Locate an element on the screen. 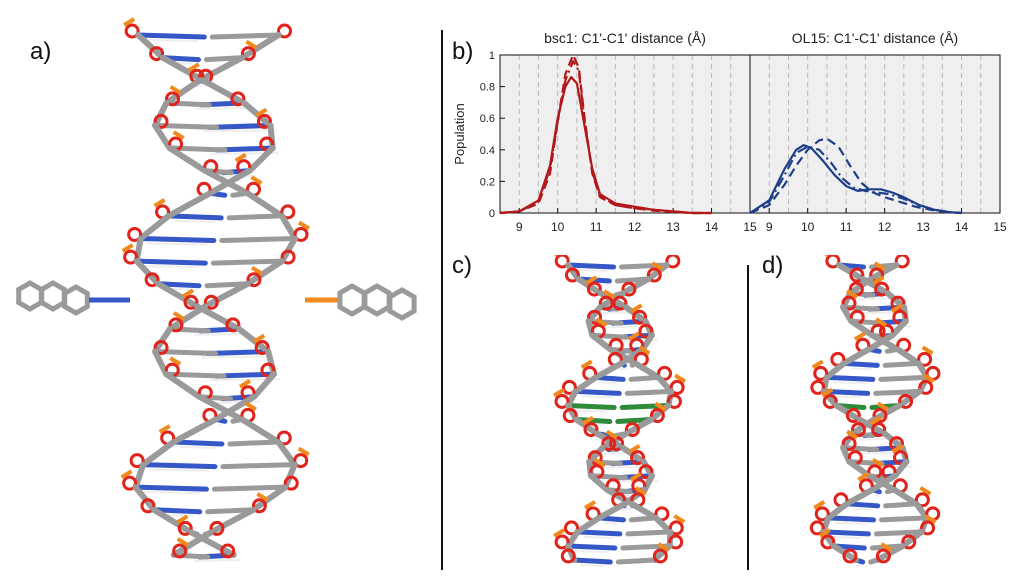 The image size is (1030, 576). panel-c-dna-structure is located at coordinates (619, 411).